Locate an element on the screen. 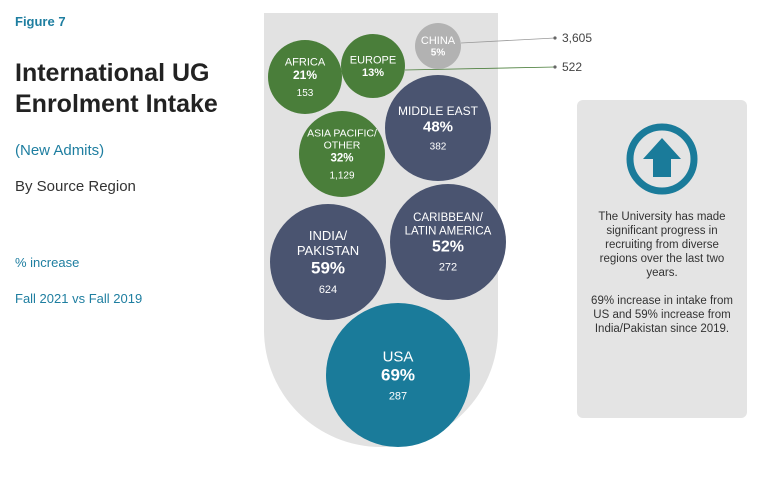 This screenshot has width=774, height=484. callout-dot-china is located at coordinates (555, 38).